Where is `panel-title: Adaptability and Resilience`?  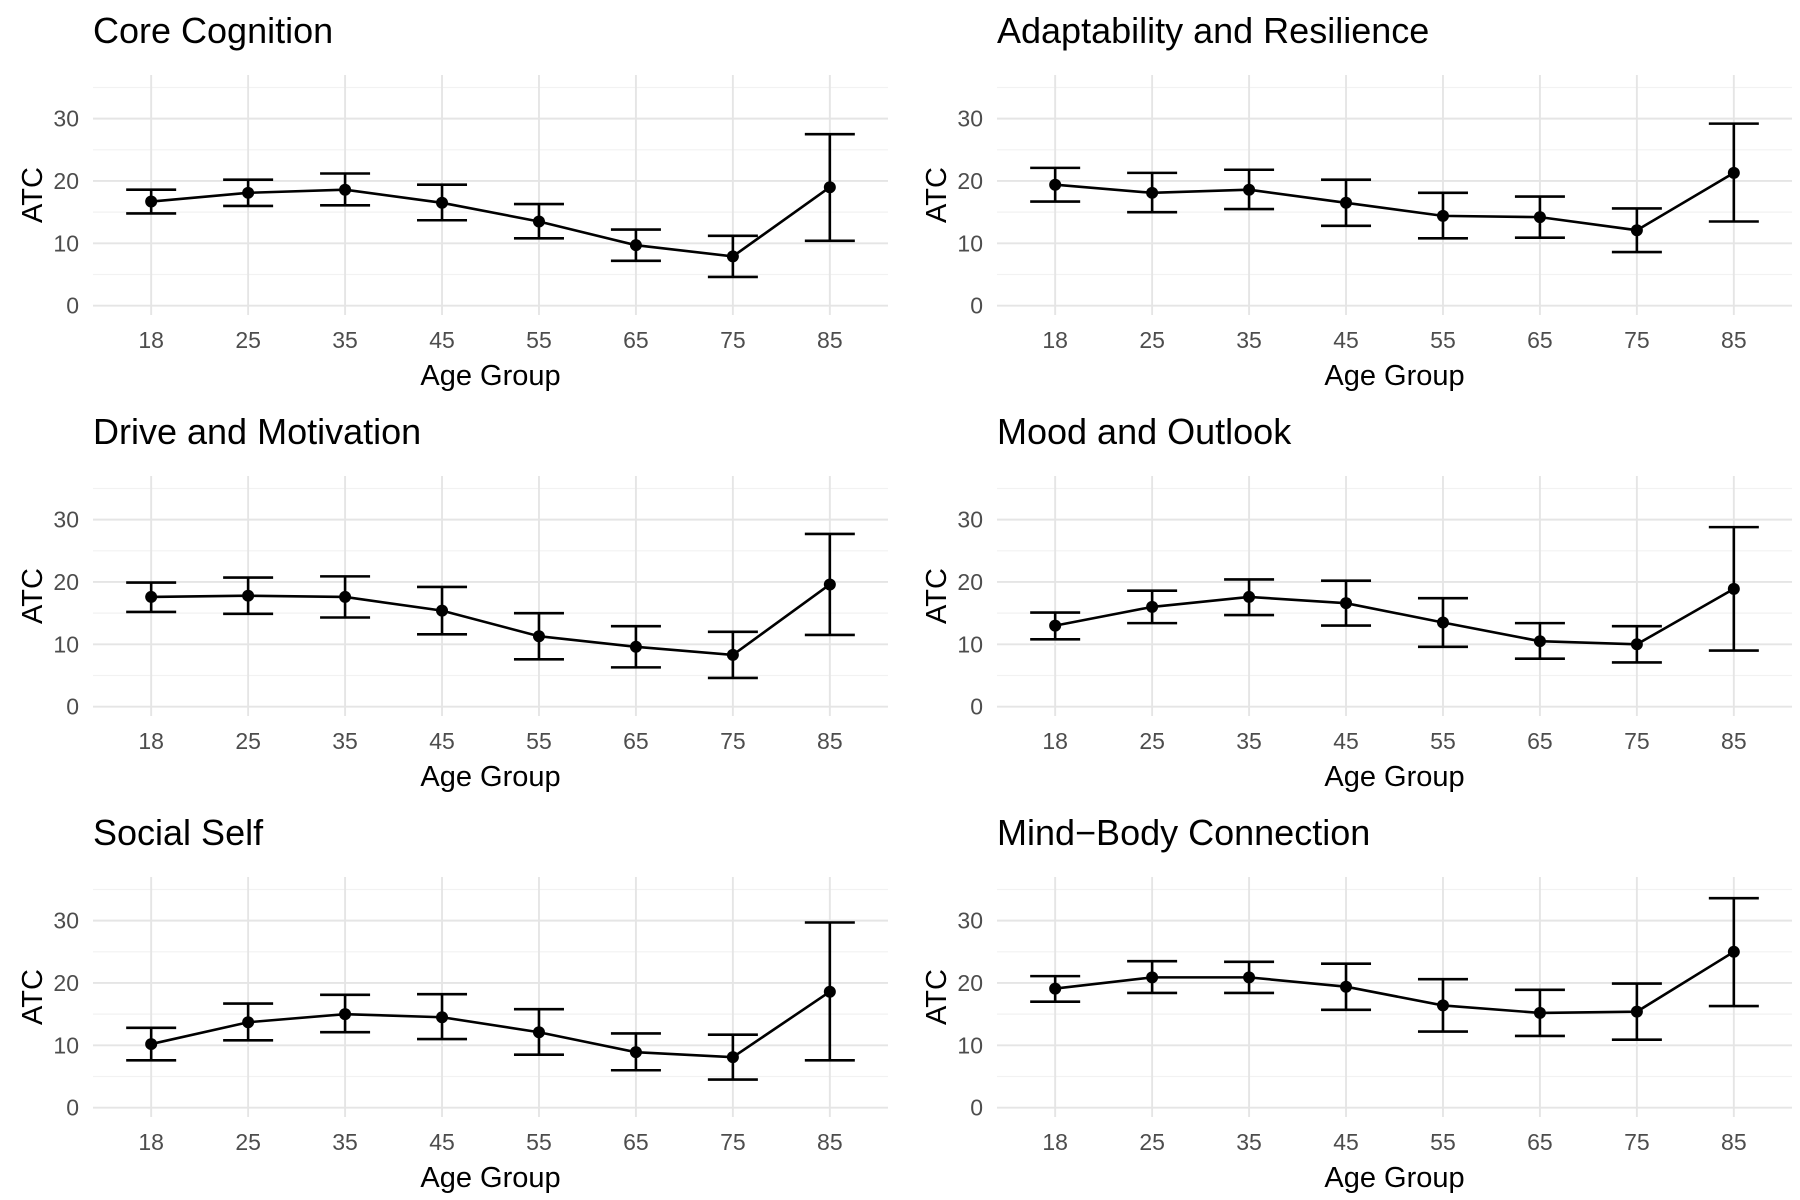
panel-title: Adaptability and Resilience is located at coordinates (1213, 30).